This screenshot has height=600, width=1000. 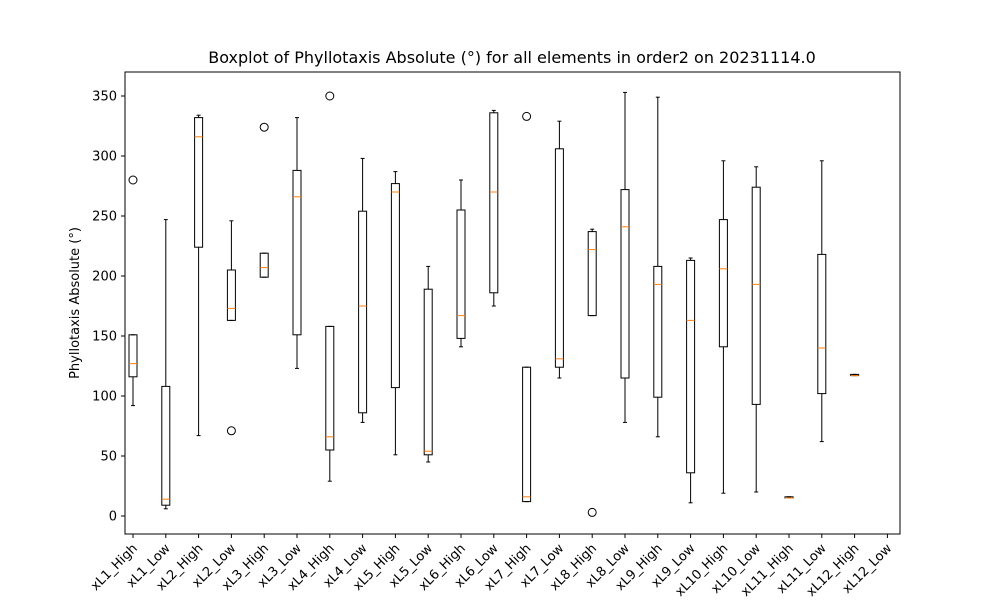 What do you see at coordinates (104, 277) in the screenshot?
I see `y-tick-label: 200` at bounding box center [104, 277].